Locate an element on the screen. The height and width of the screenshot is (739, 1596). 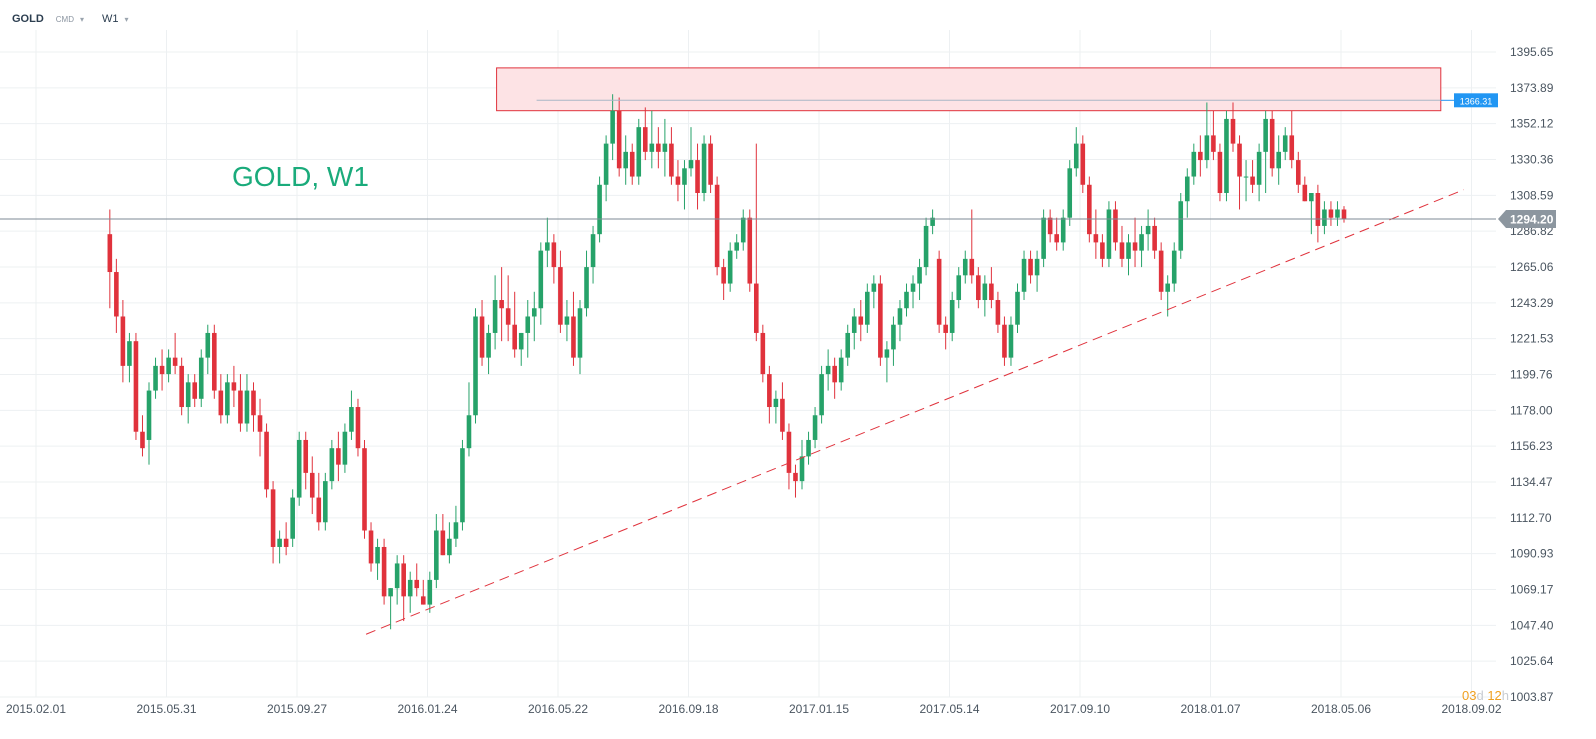
instrument-type-badge: CMD is located at coordinates (64, 19).